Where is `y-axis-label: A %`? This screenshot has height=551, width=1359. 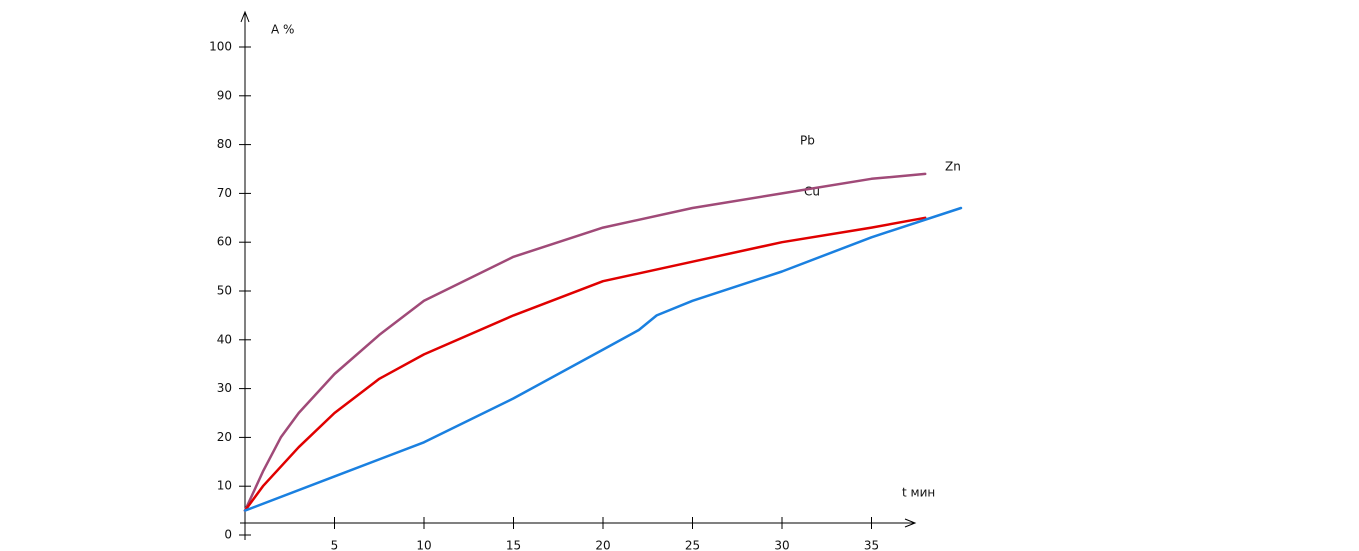
y-axis-label: A % is located at coordinates (282, 30).